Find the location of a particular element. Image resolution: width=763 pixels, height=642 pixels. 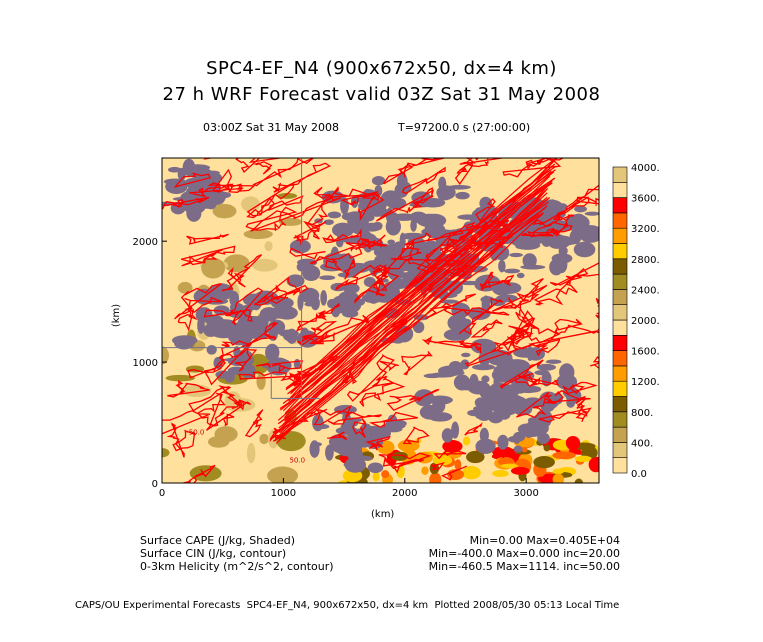

colorbar-label: 3200. is located at coordinates (645, 229).